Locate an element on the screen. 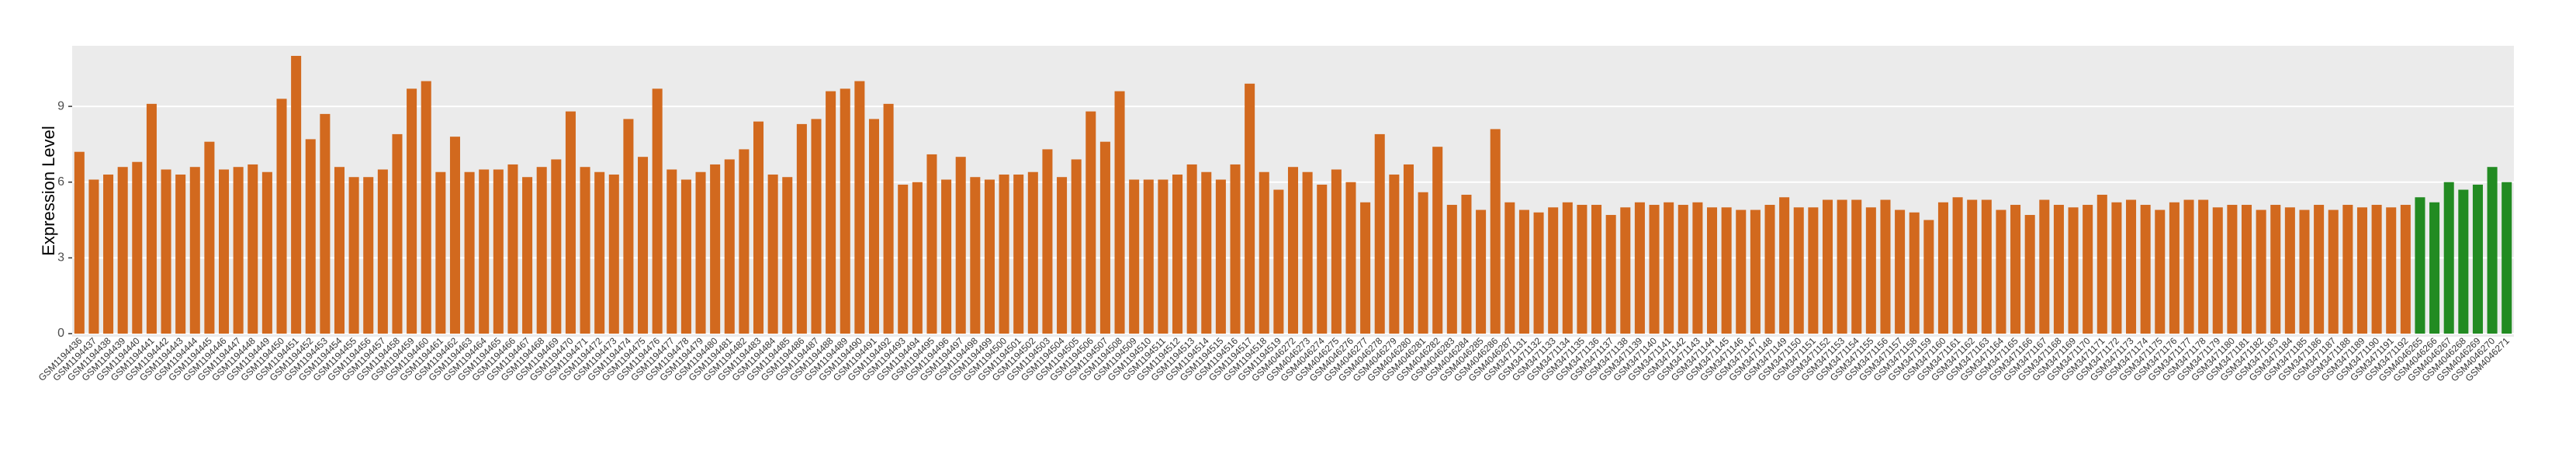 Image resolution: width=2576 pixels, height=450 pixels. y-tick-label: 3 is located at coordinates (60, 258).